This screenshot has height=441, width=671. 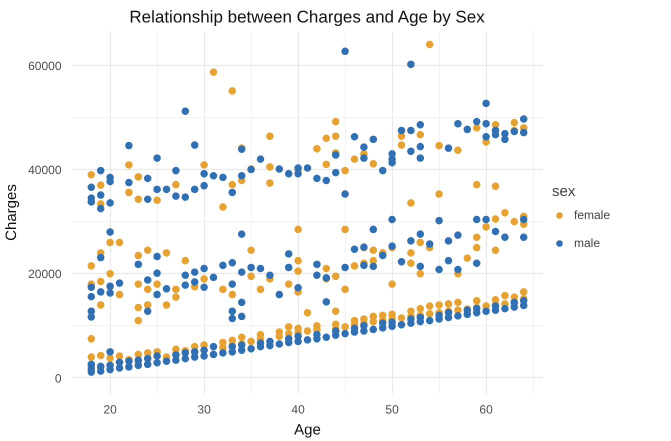 I want to click on x-tick-label: 20, so click(x=110, y=409).